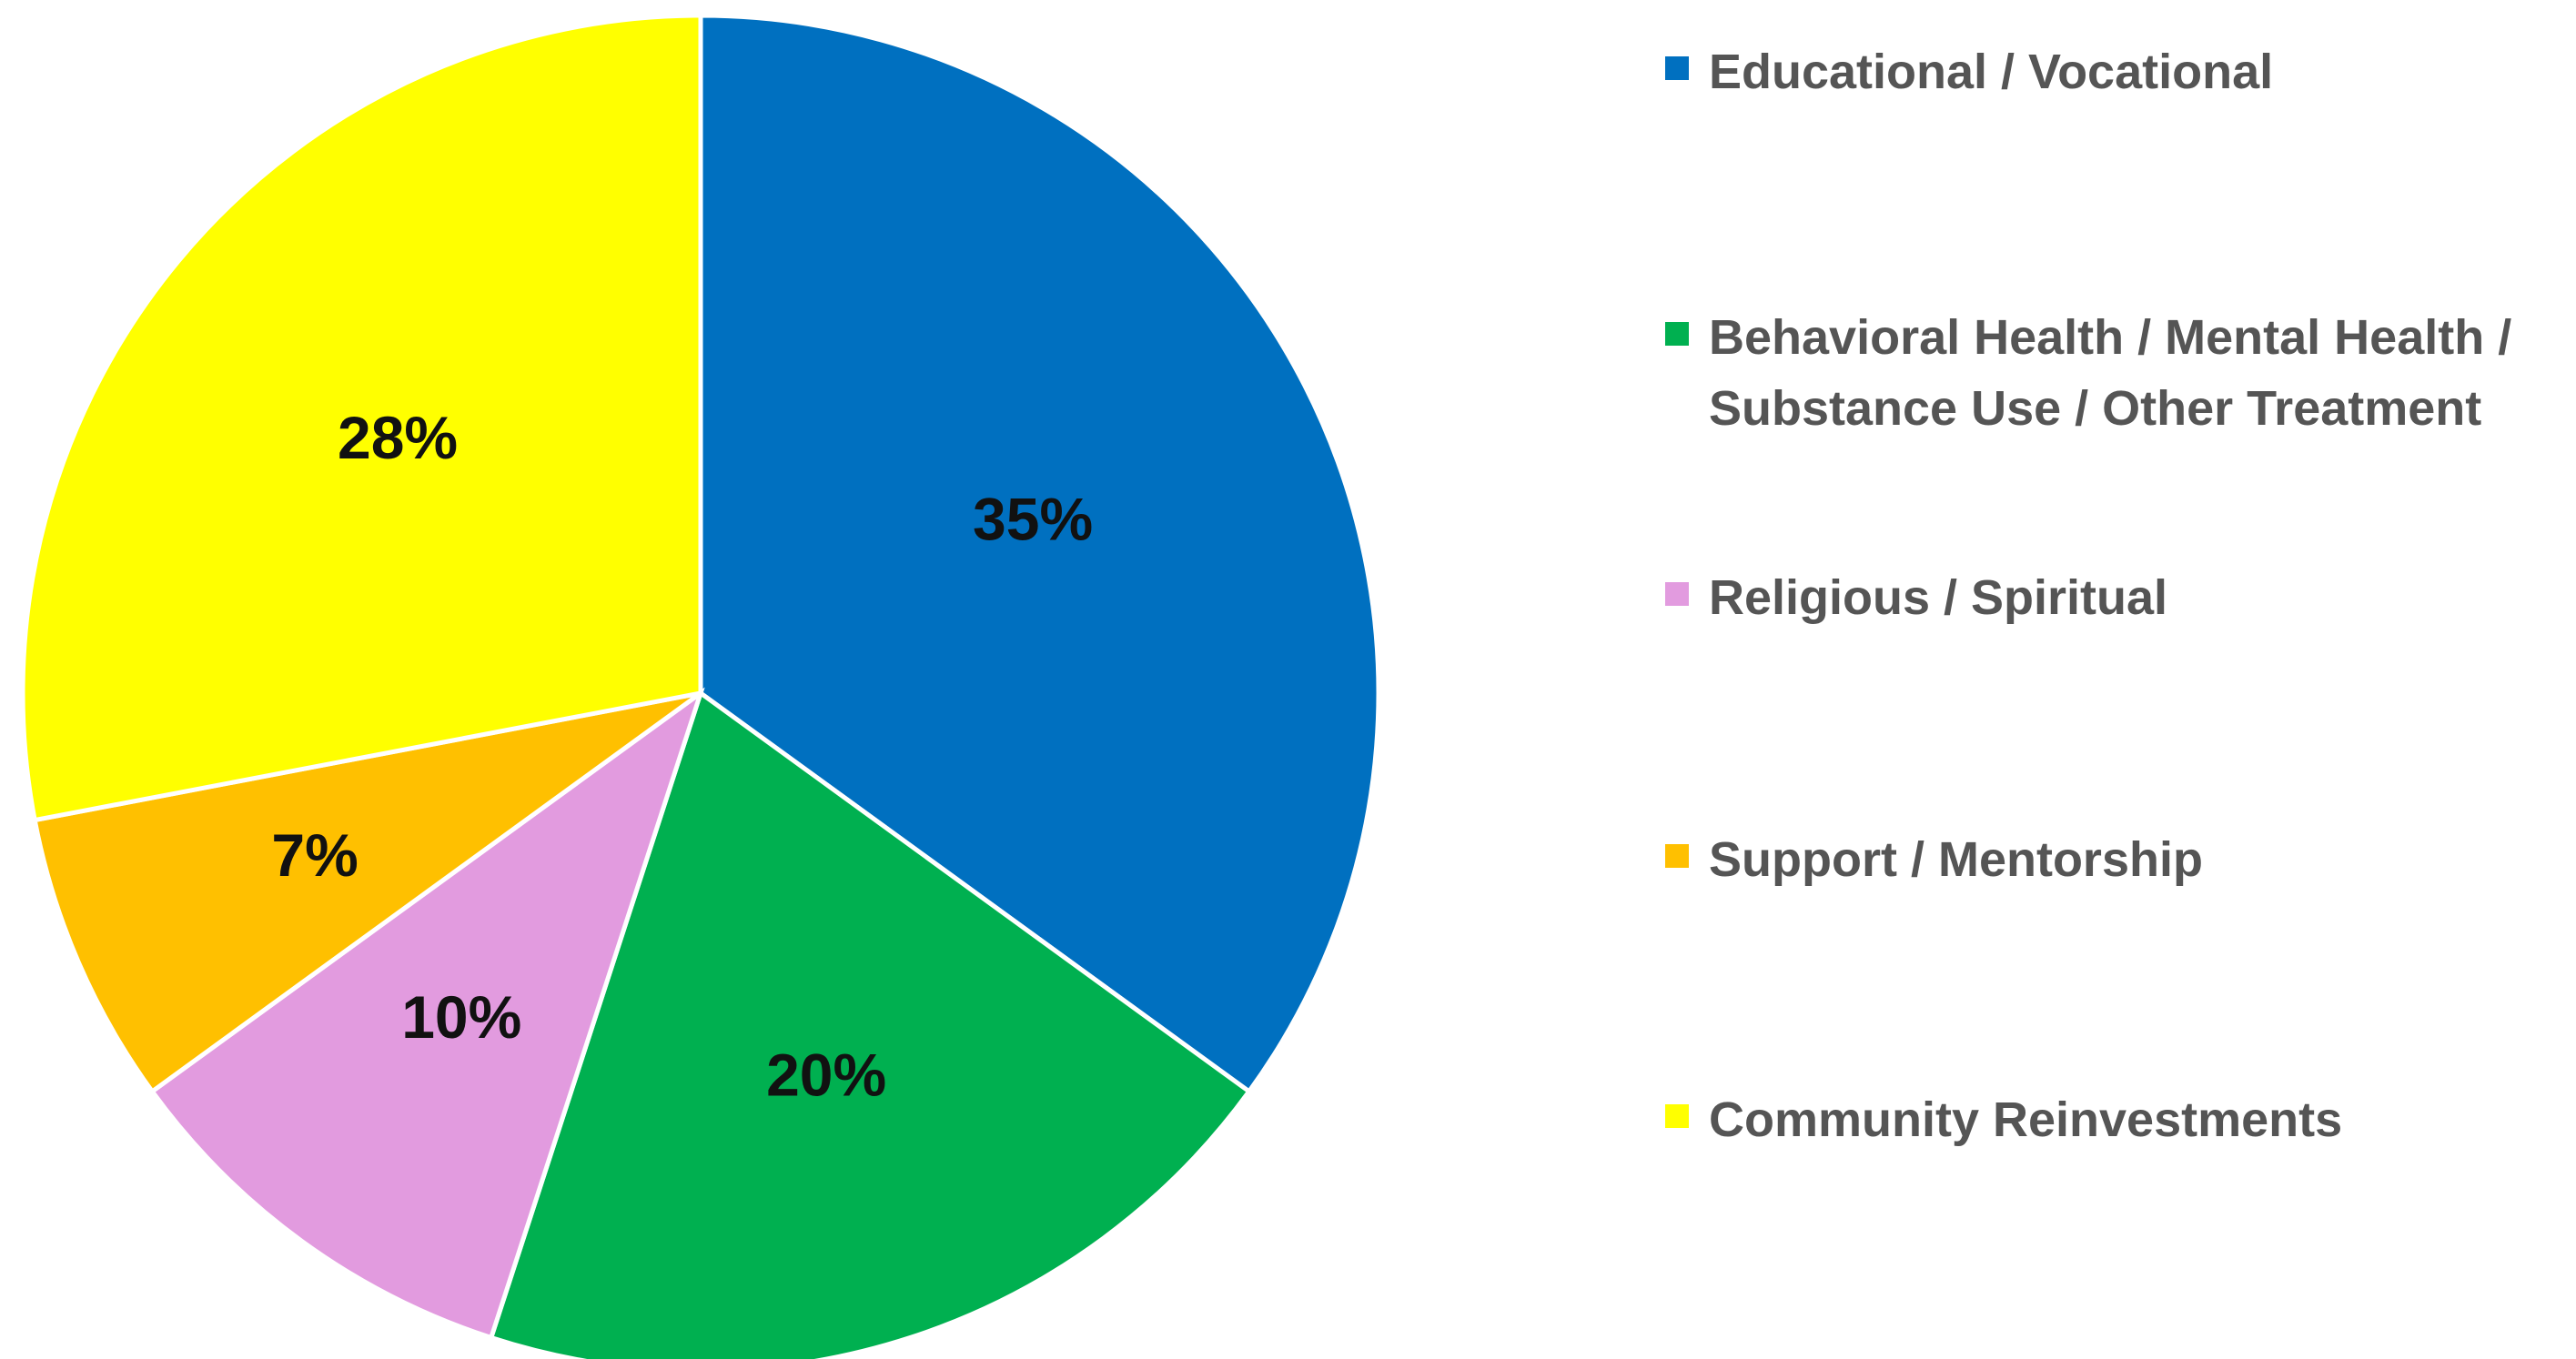  I want to click on data-label-religious-spiritual: 10%, so click(461, 1017).